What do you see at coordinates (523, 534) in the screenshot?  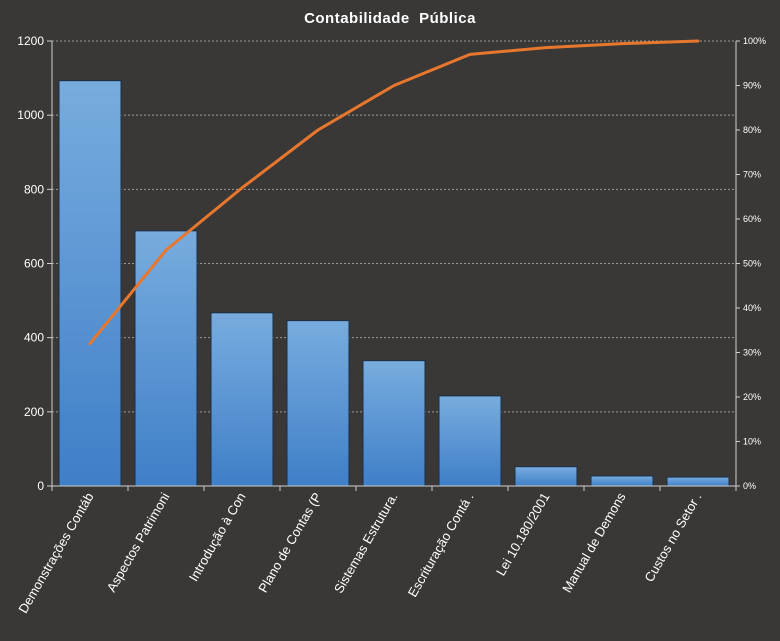 I see `x-tick-label: Lei 10.180/2001` at bounding box center [523, 534].